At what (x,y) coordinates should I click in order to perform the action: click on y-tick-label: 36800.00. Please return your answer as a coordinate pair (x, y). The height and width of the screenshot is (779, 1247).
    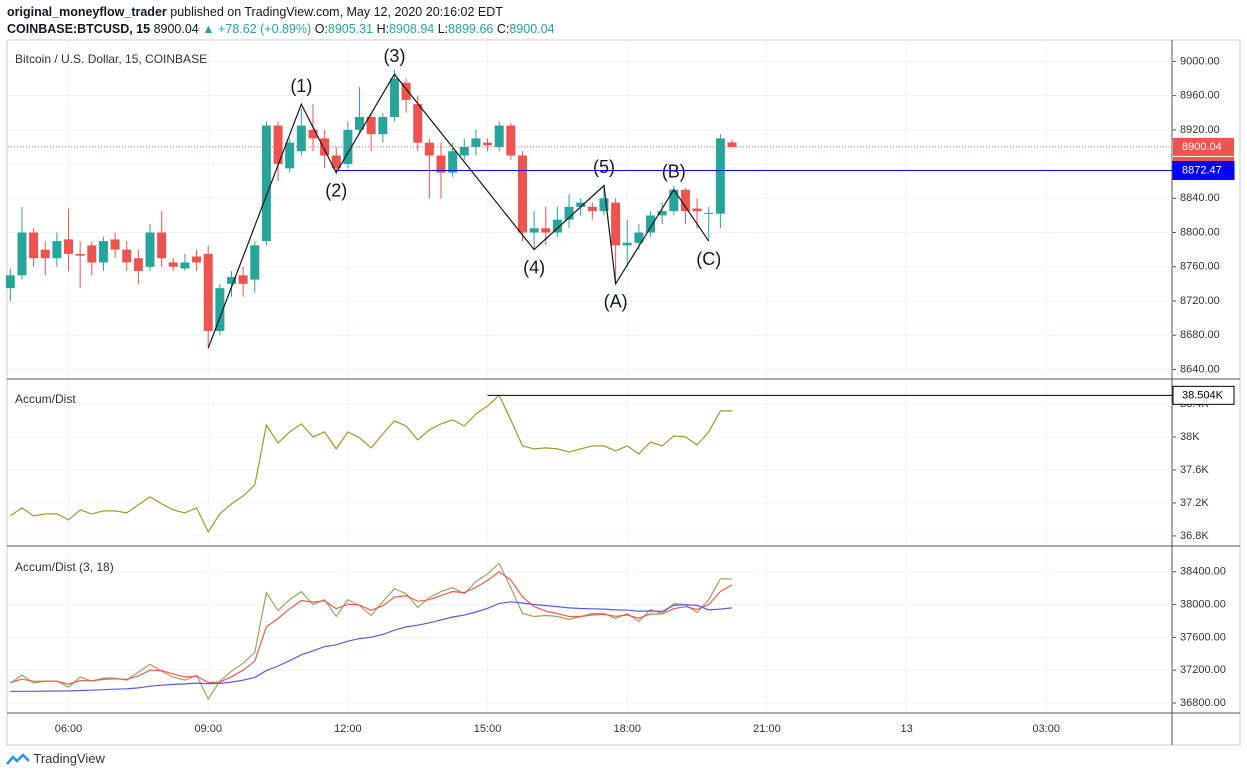
    Looking at the image, I should click on (1203, 703).